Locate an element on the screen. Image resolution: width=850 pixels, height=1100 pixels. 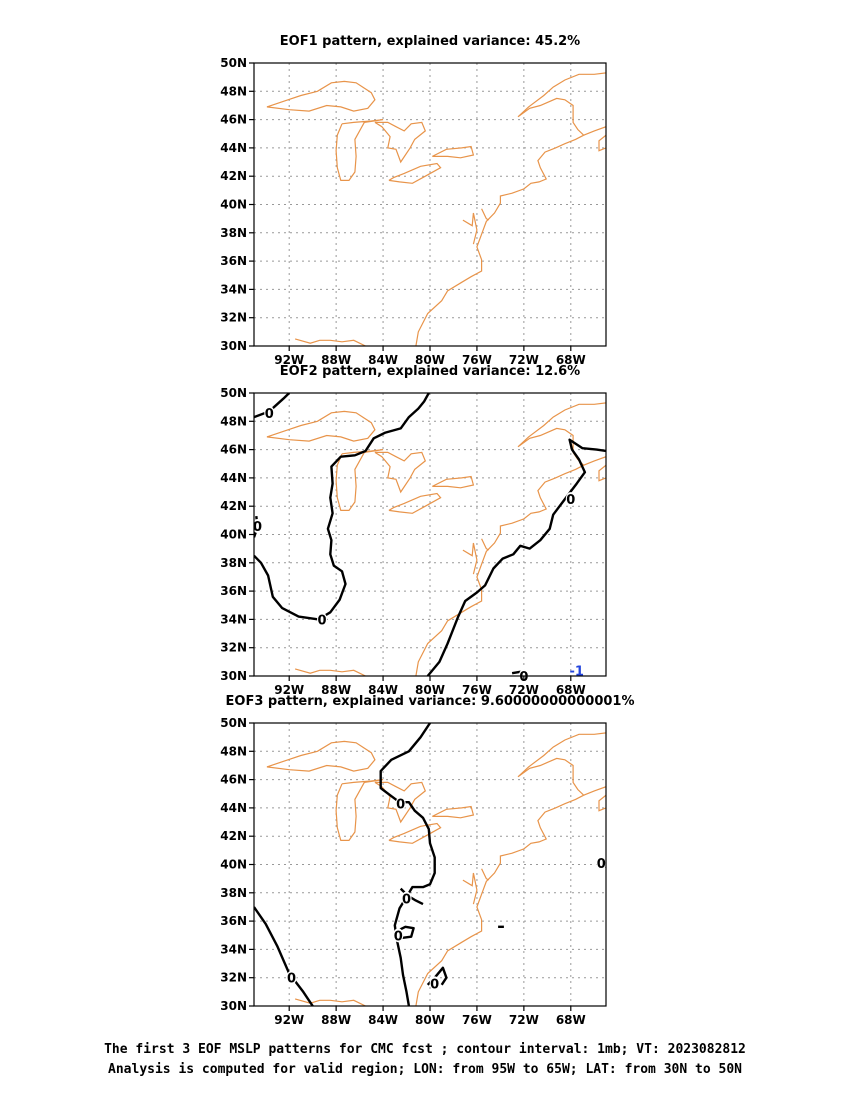
contours is located at coordinates (430, 534).